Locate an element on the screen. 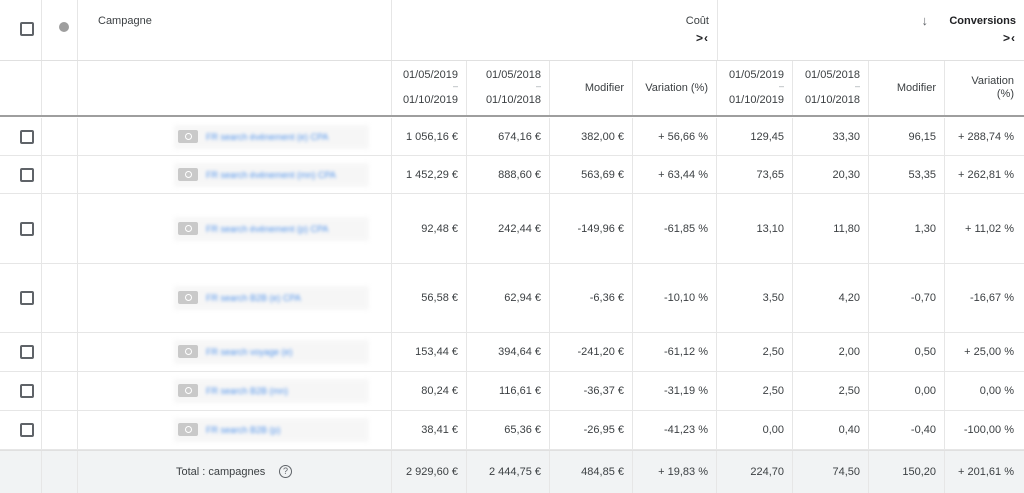  sort-down-icon: ↓ is located at coordinates (925, 20).